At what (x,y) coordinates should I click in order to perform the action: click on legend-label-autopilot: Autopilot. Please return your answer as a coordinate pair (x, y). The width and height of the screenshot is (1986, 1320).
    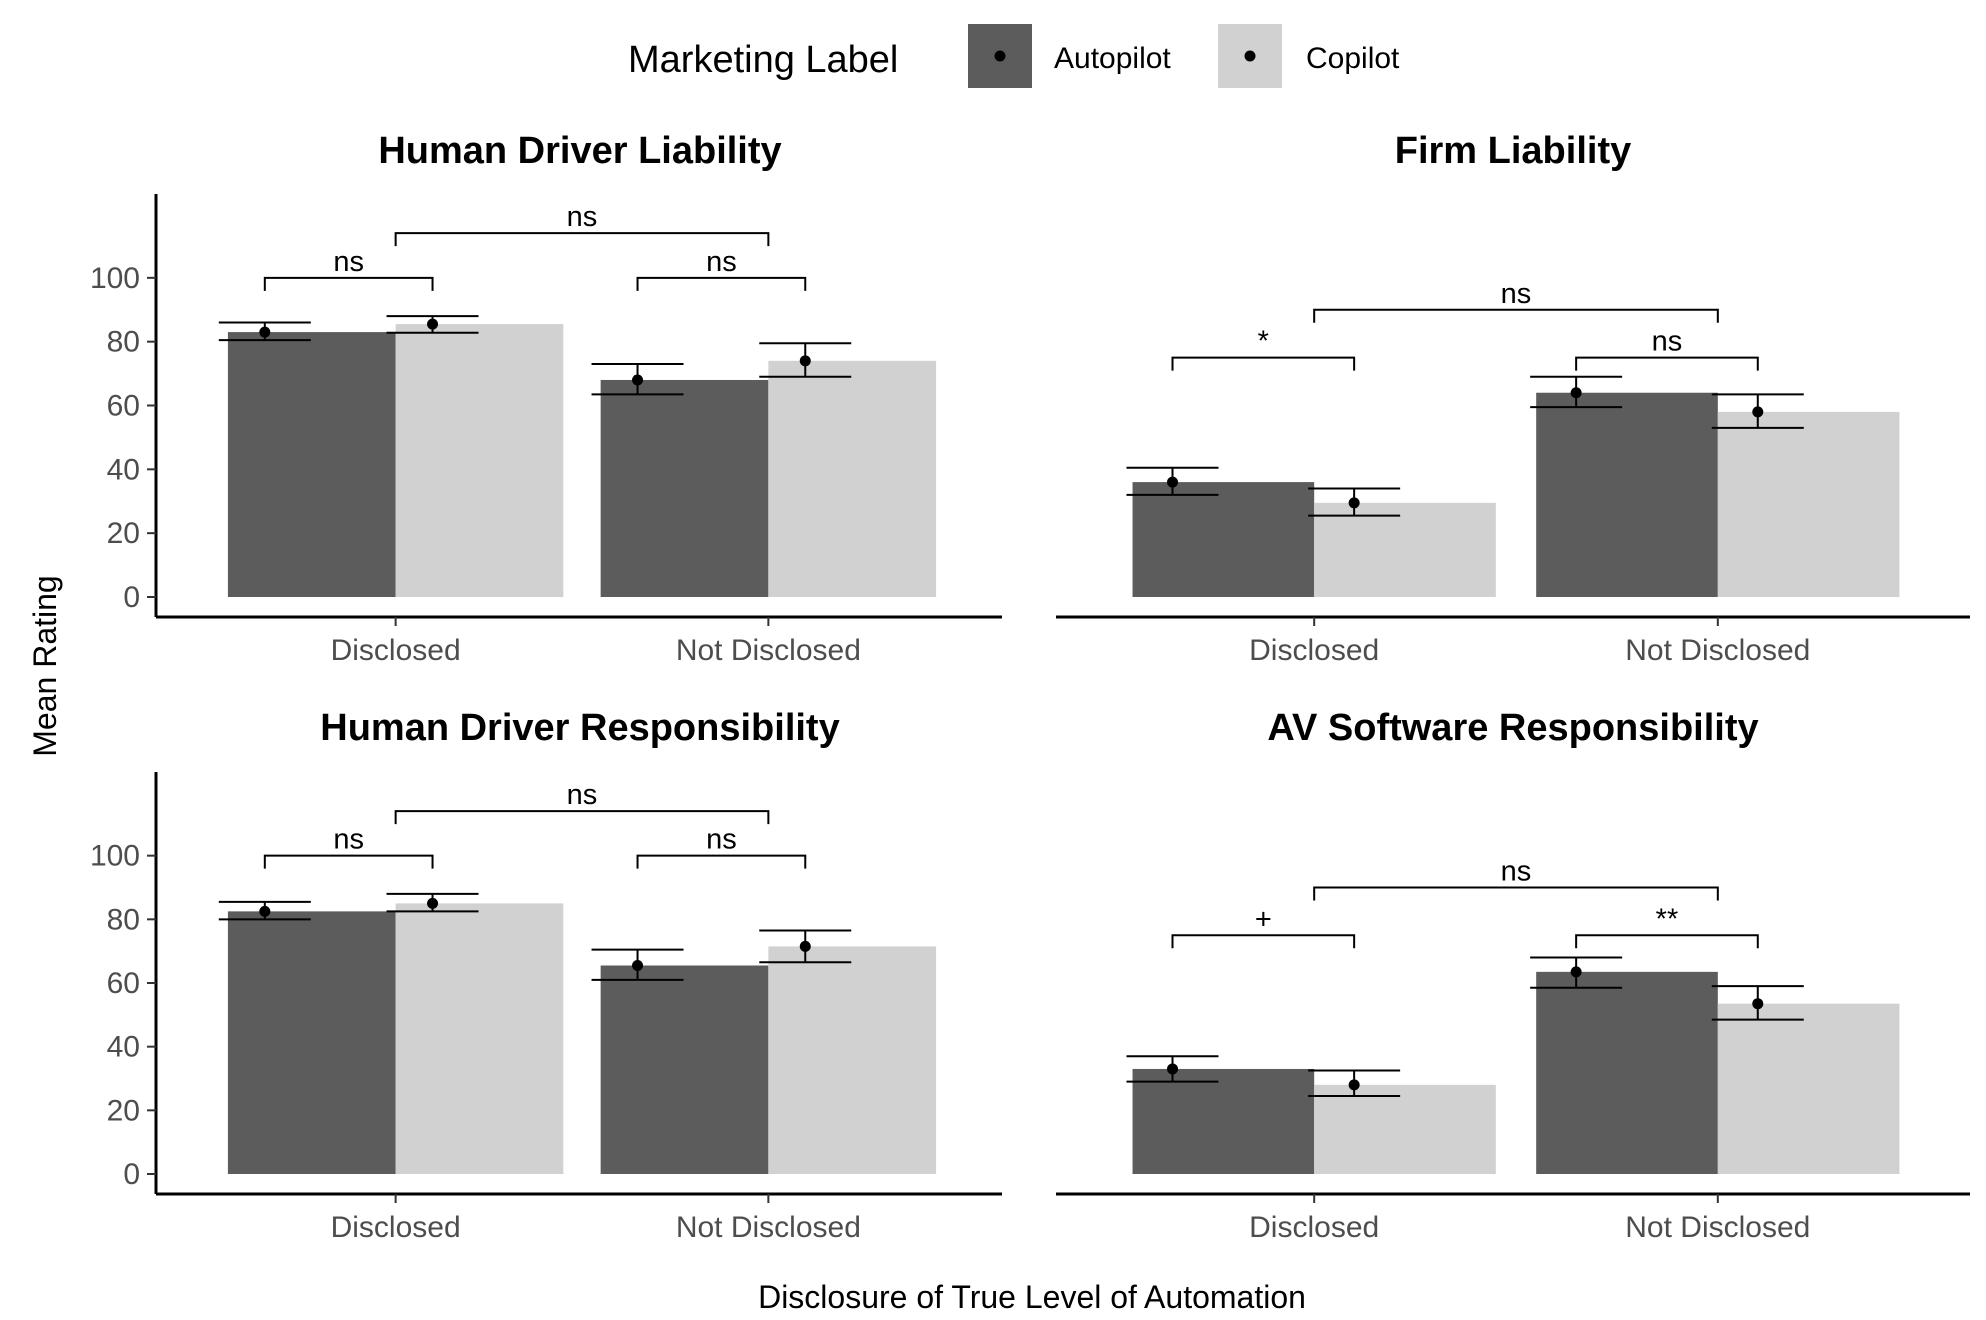
    Looking at the image, I should click on (1112, 58).